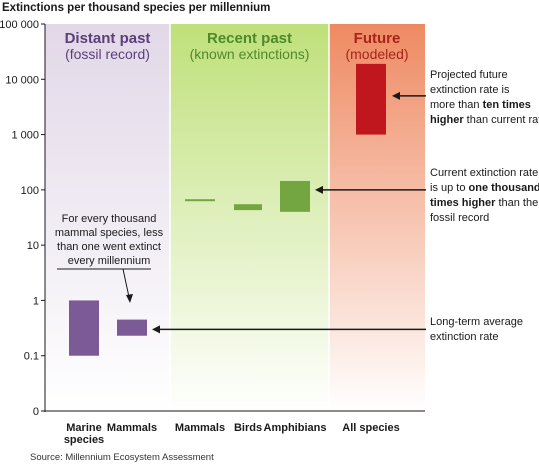  I want to click on annotation-future-line3: more than ten times, so click(480, 105).